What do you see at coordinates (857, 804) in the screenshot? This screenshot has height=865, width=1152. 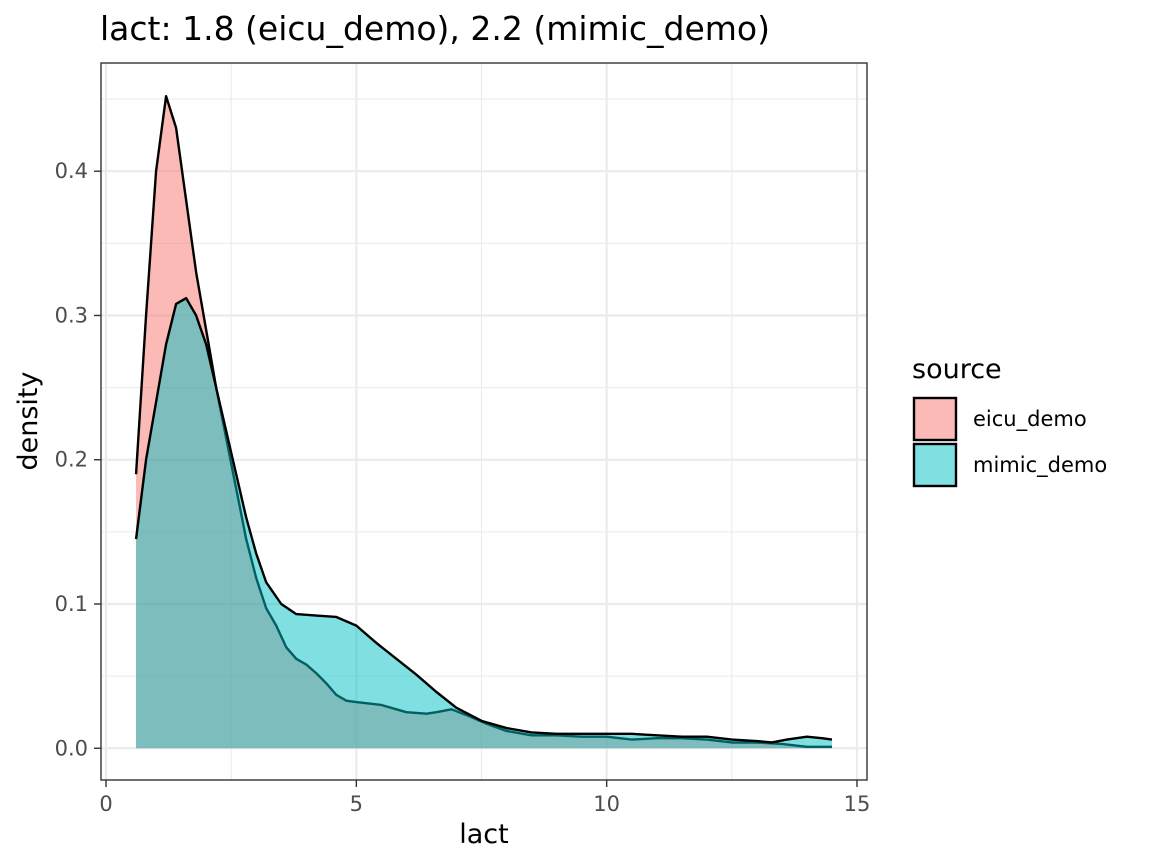 I see `x-tick-label: 15` at bounding box center [857, 804].